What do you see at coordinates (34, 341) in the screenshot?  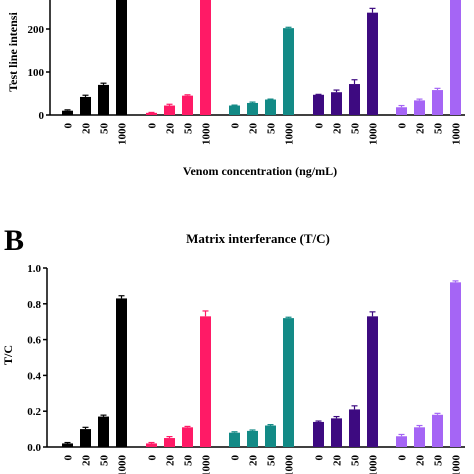 I see `panel-b-y-tick-label: 0.6` at bounding box center [34, 341].